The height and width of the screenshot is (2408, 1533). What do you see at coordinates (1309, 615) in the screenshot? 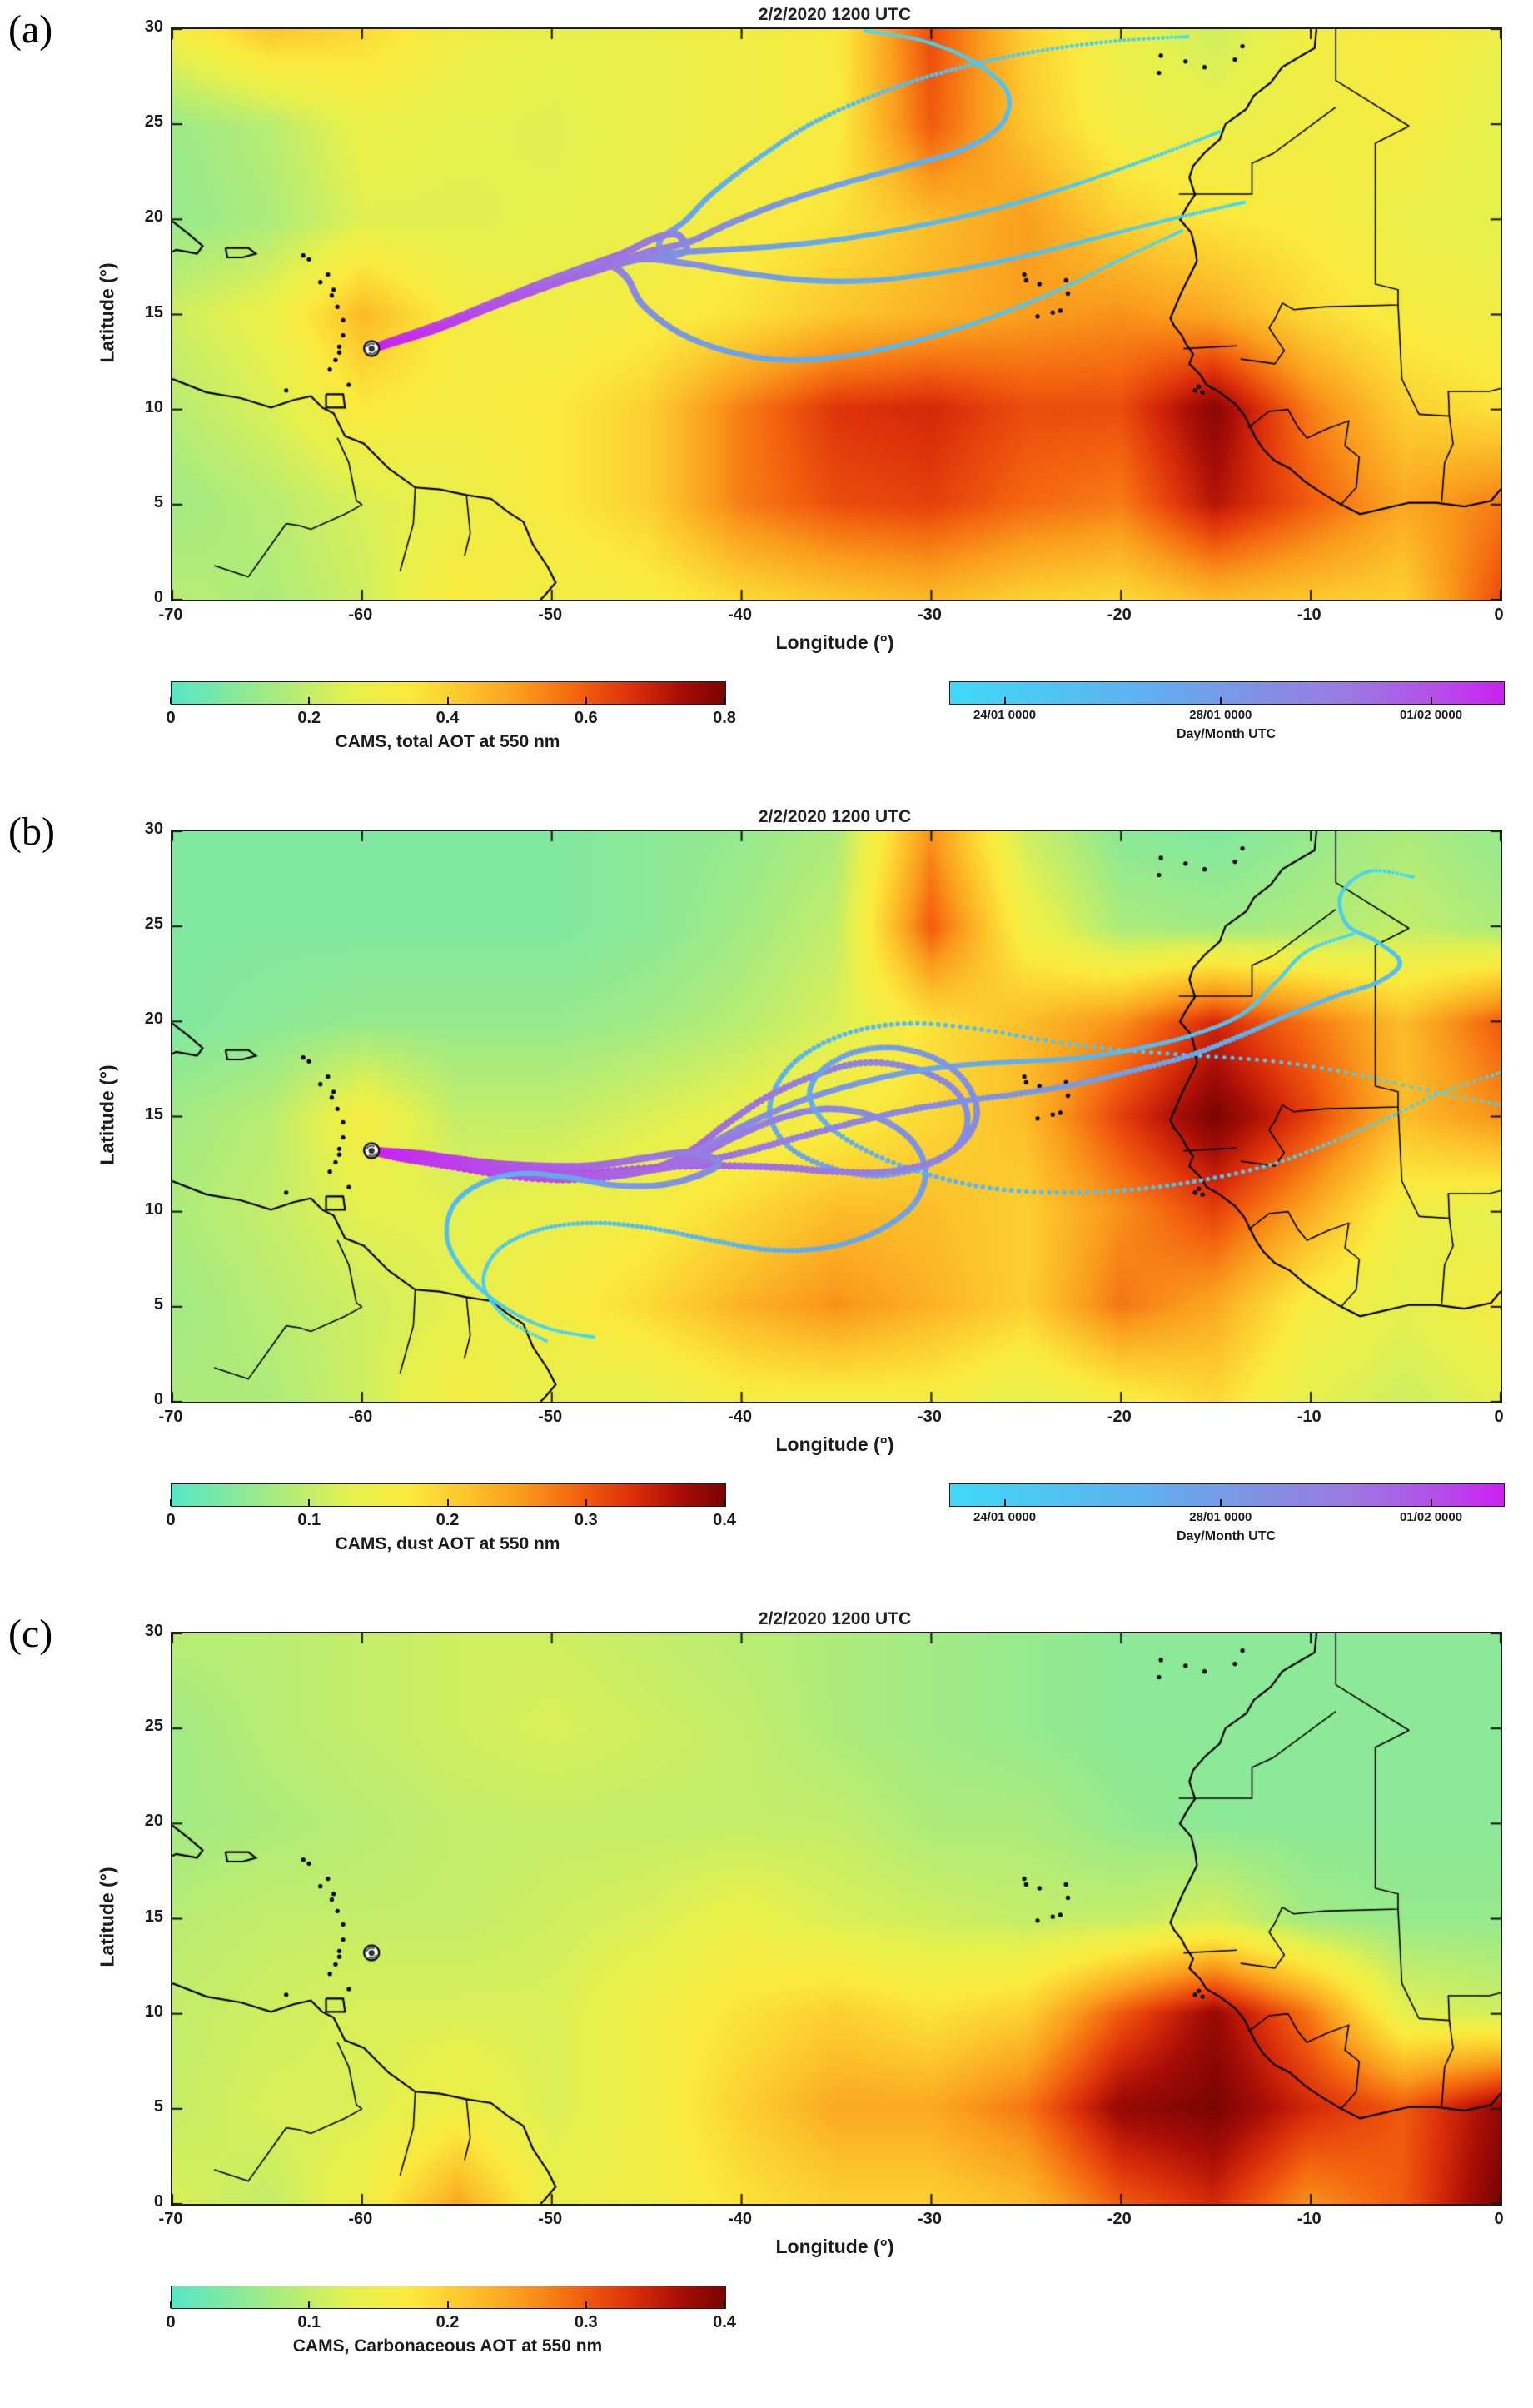
I see `x-tick-label: -10` at bounding box center [1309, 615].